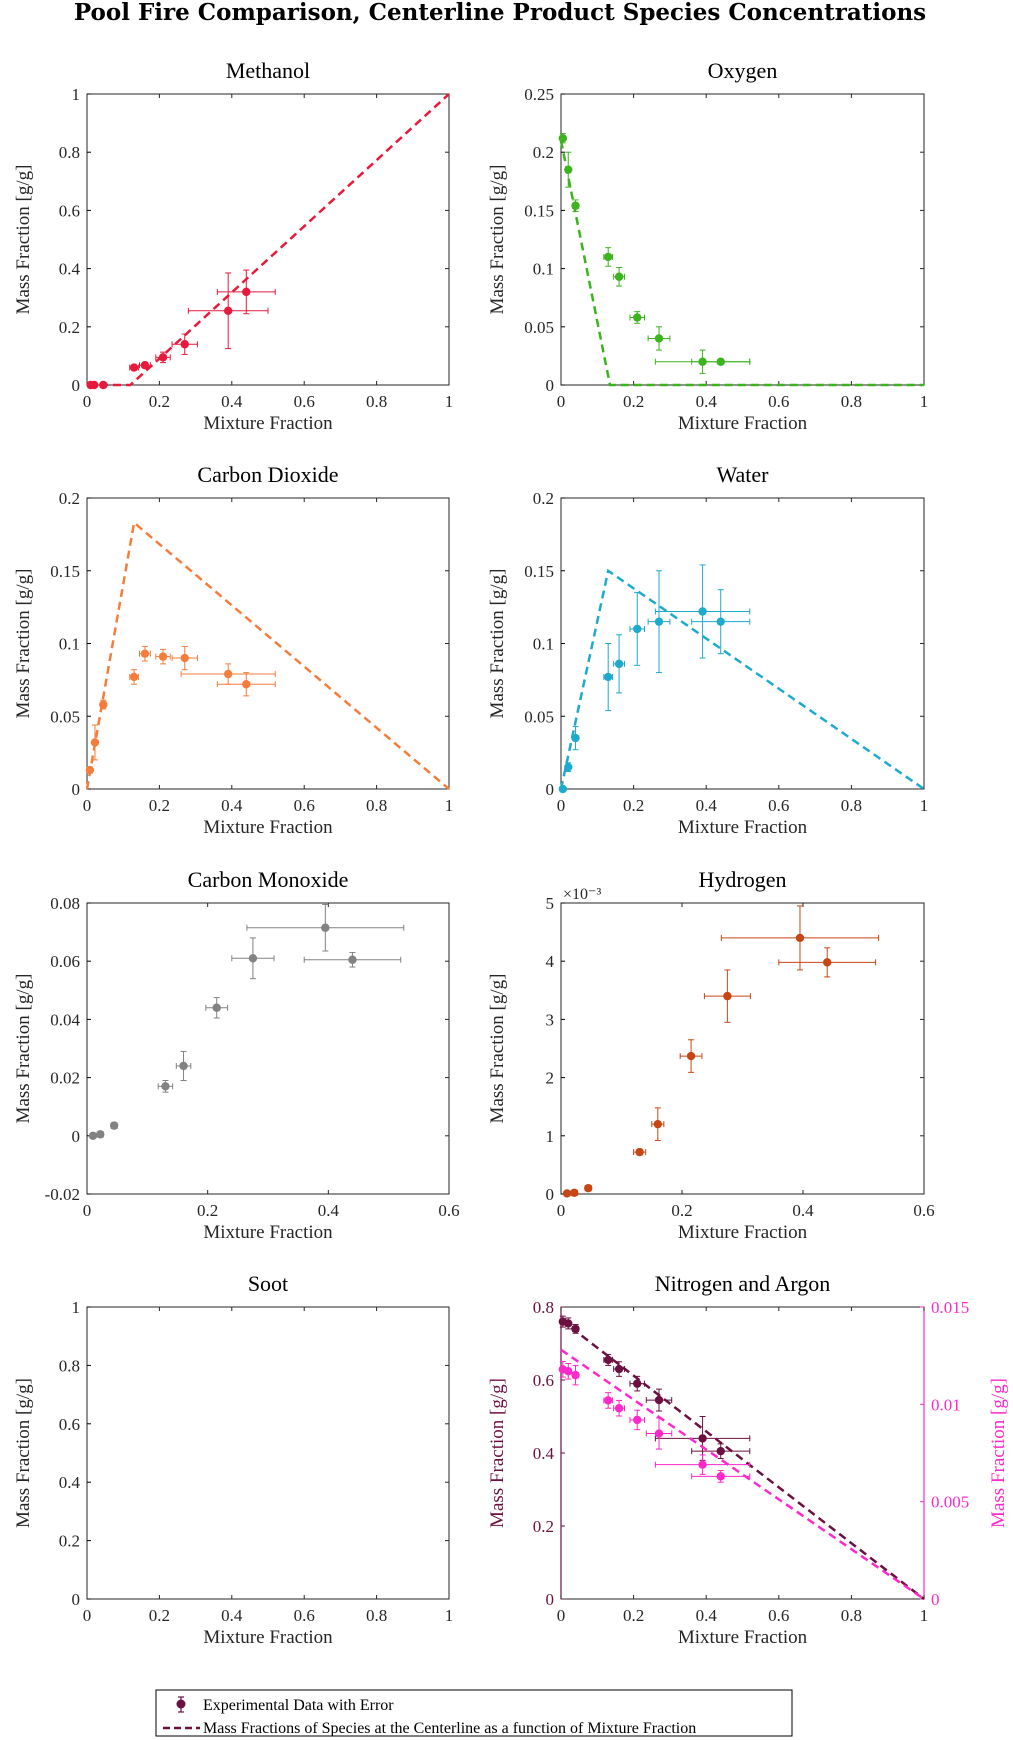 The height and width of the screenshot is (1740, 1013). Describe the element at coordinates (539, 716) in the screenshot. I see `y-tick-label: 0.05` at that location.